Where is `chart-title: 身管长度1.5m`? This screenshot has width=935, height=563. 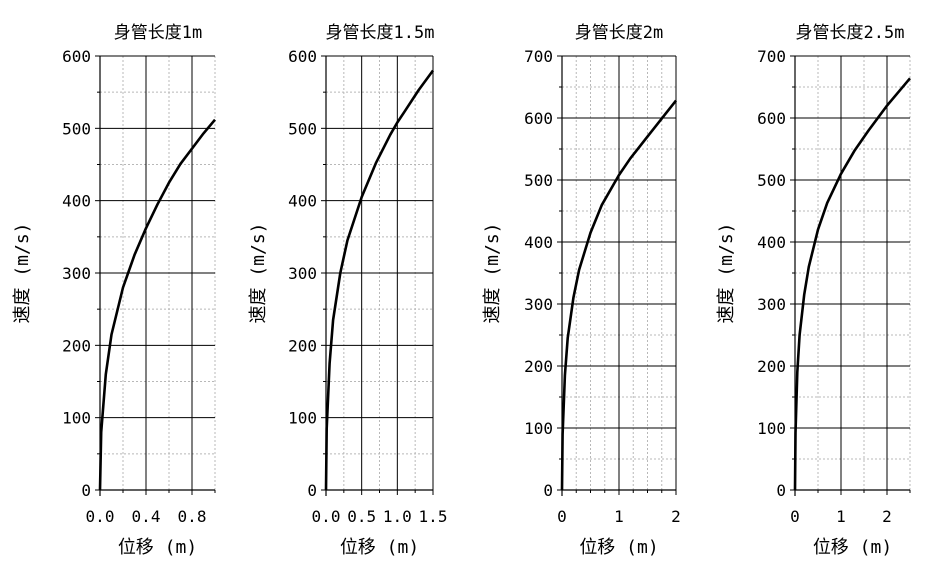 chart-title: 身管长度1.5m is located at coordinates (380, 33).